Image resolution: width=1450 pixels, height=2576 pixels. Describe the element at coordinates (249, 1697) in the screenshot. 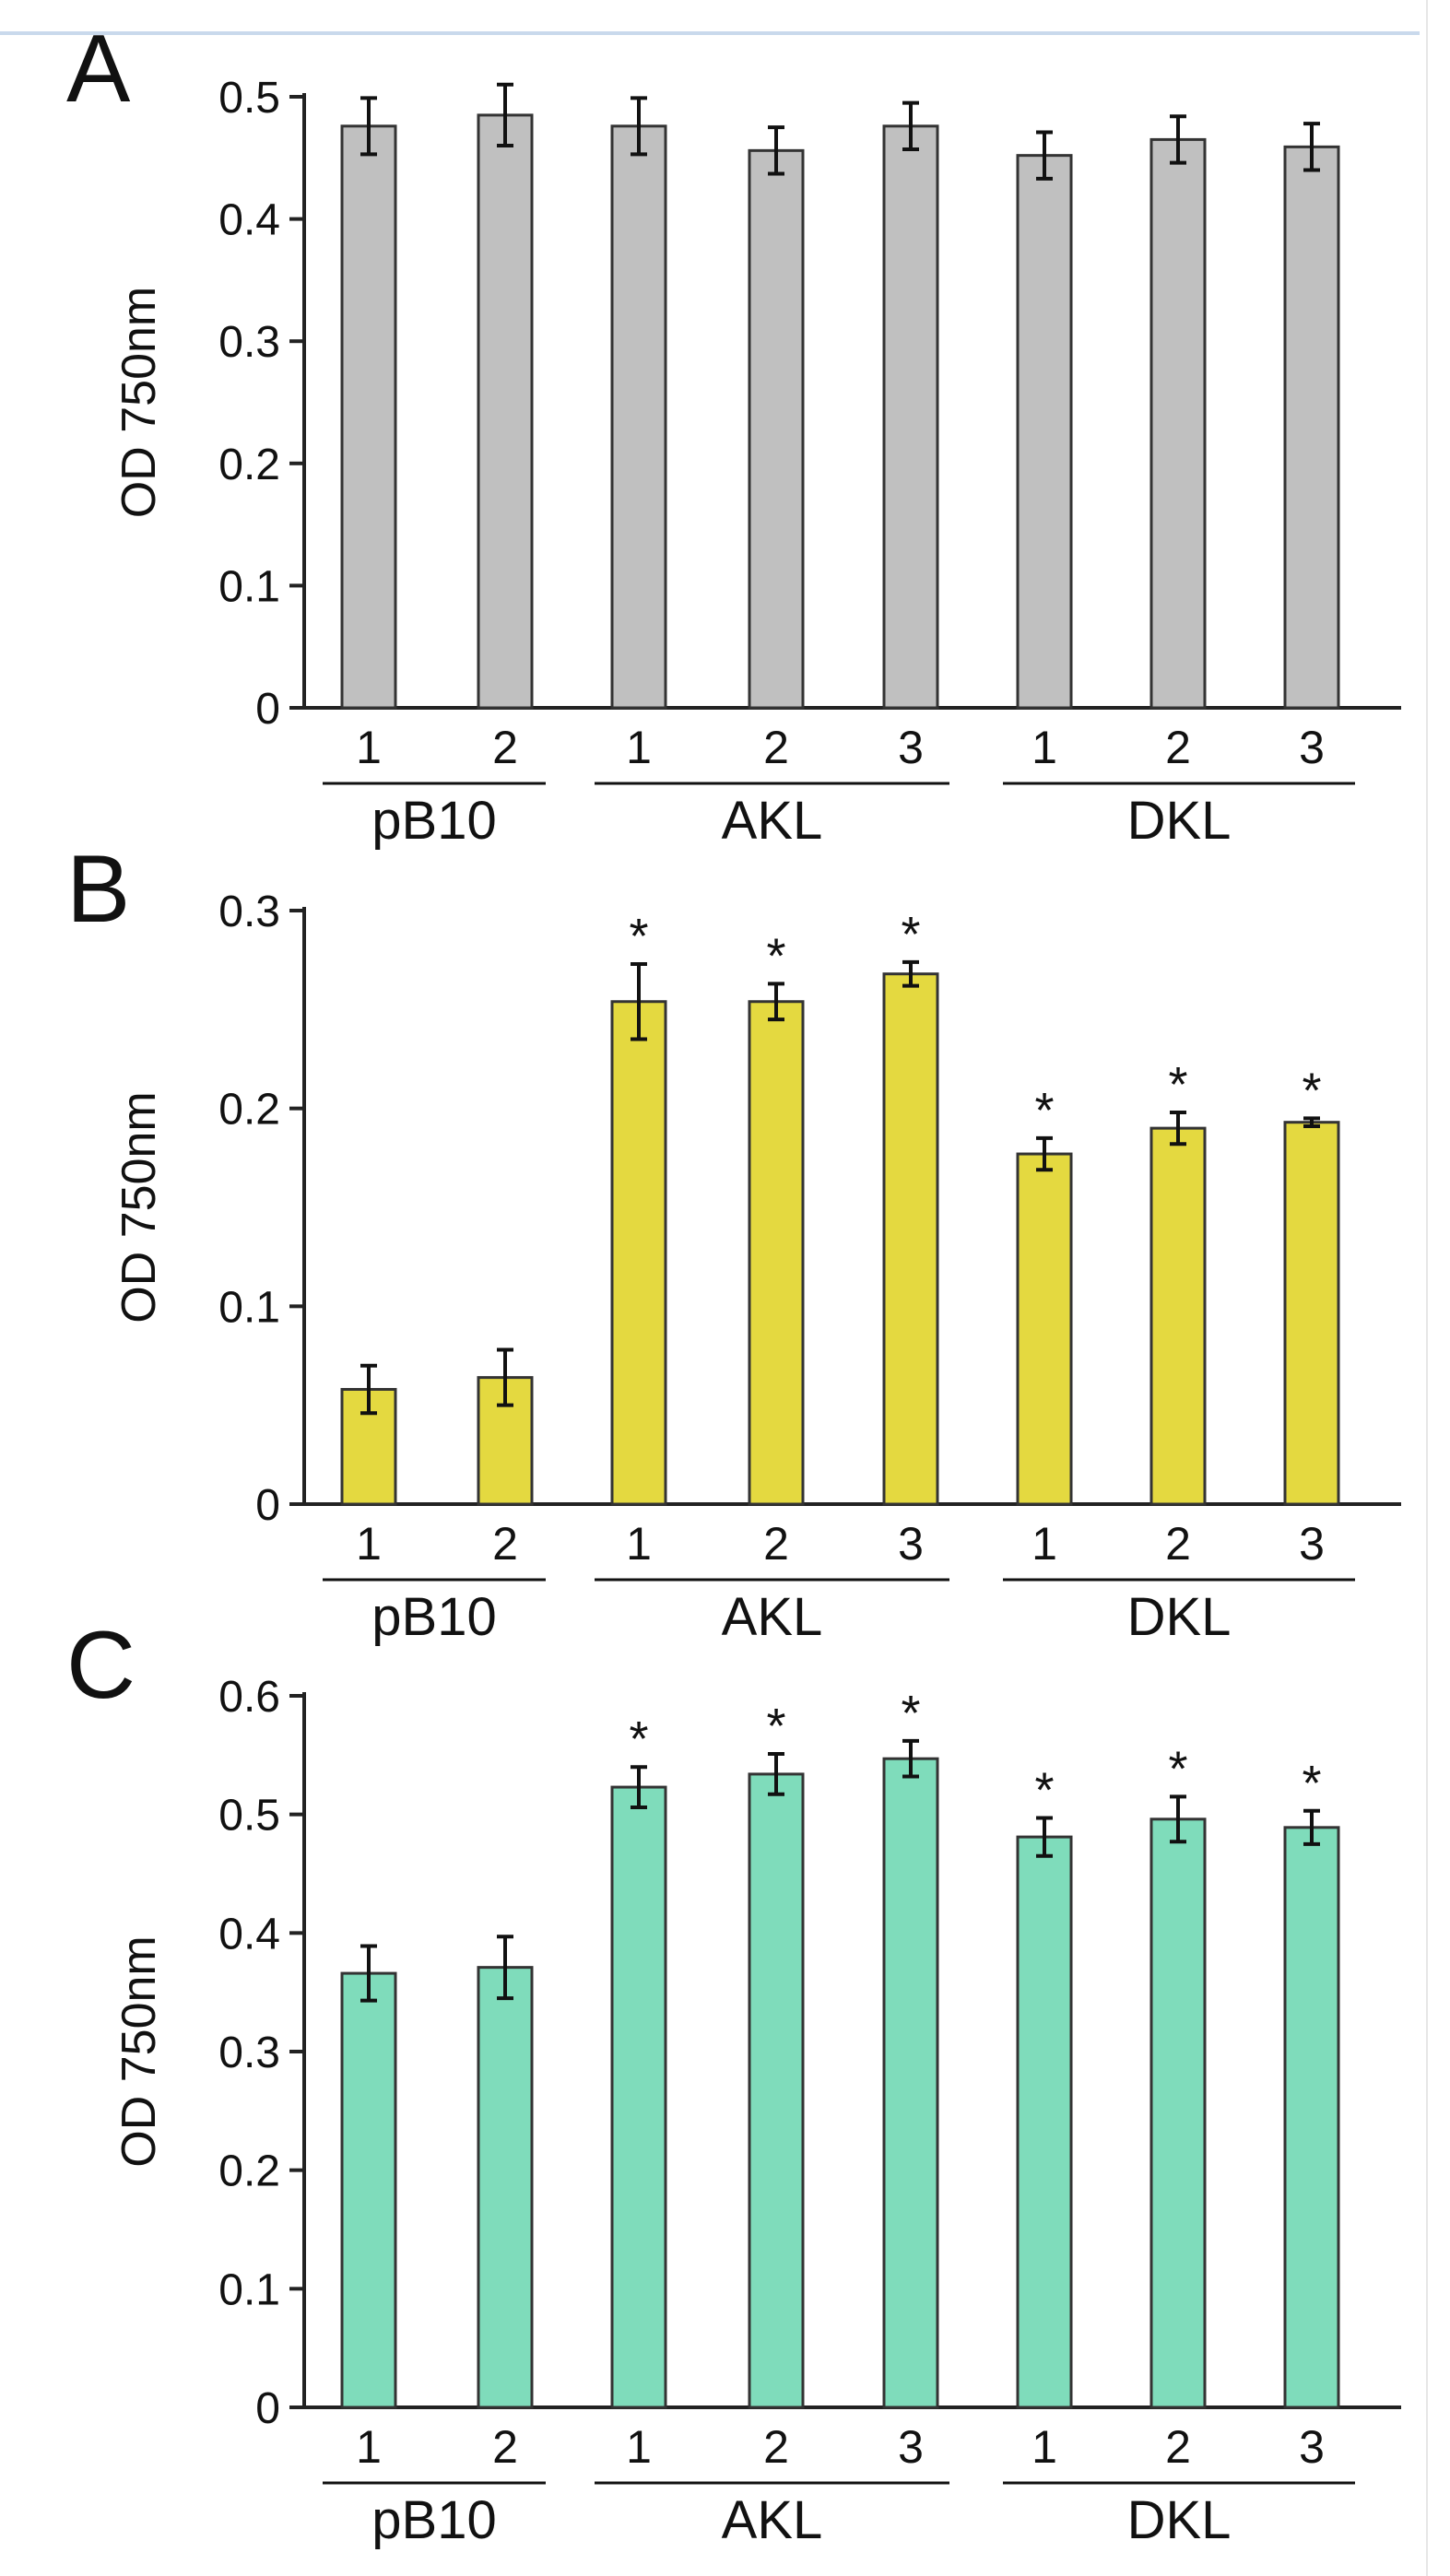

I see `y-tick-label: 0.6` at that location.